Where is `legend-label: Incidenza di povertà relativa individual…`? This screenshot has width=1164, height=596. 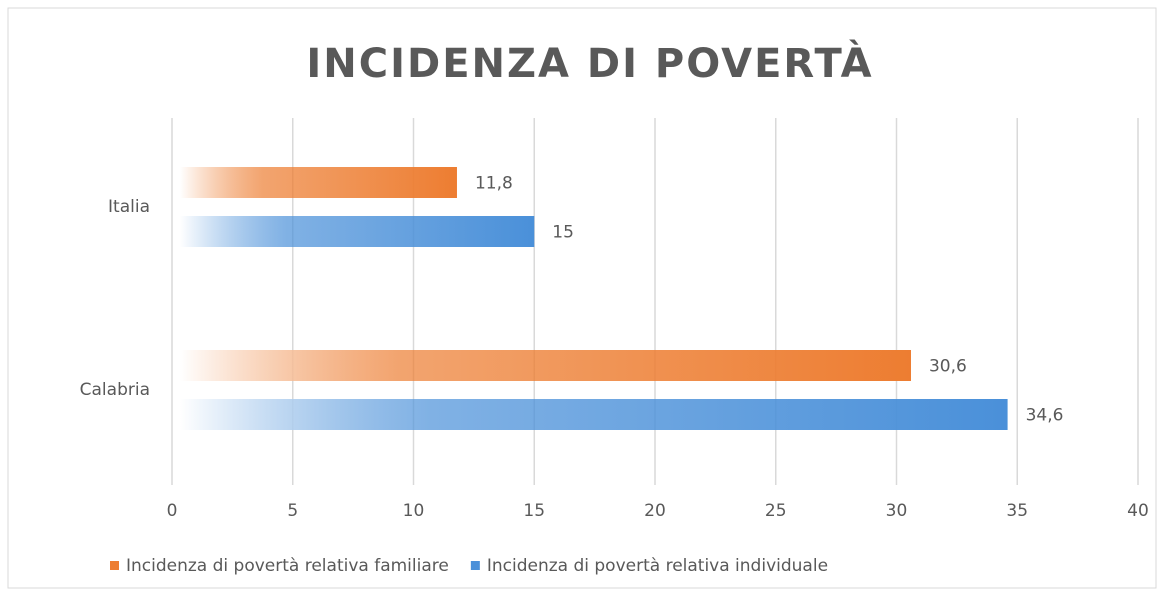
legend-label: Incidenza di povertà relativa individual… is located at coordinates (657, 566).